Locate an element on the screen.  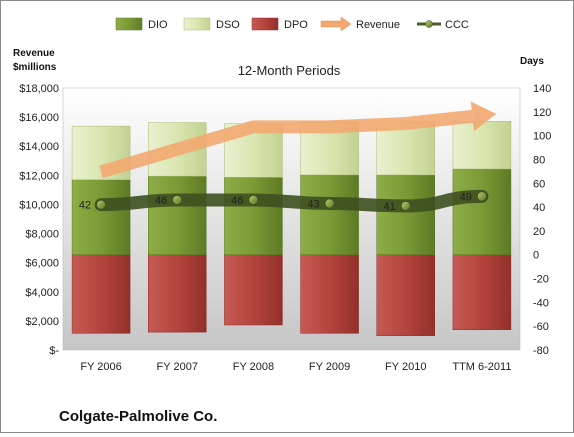
legend-item-revenue: Revenue is located at coordinates (360, 24).